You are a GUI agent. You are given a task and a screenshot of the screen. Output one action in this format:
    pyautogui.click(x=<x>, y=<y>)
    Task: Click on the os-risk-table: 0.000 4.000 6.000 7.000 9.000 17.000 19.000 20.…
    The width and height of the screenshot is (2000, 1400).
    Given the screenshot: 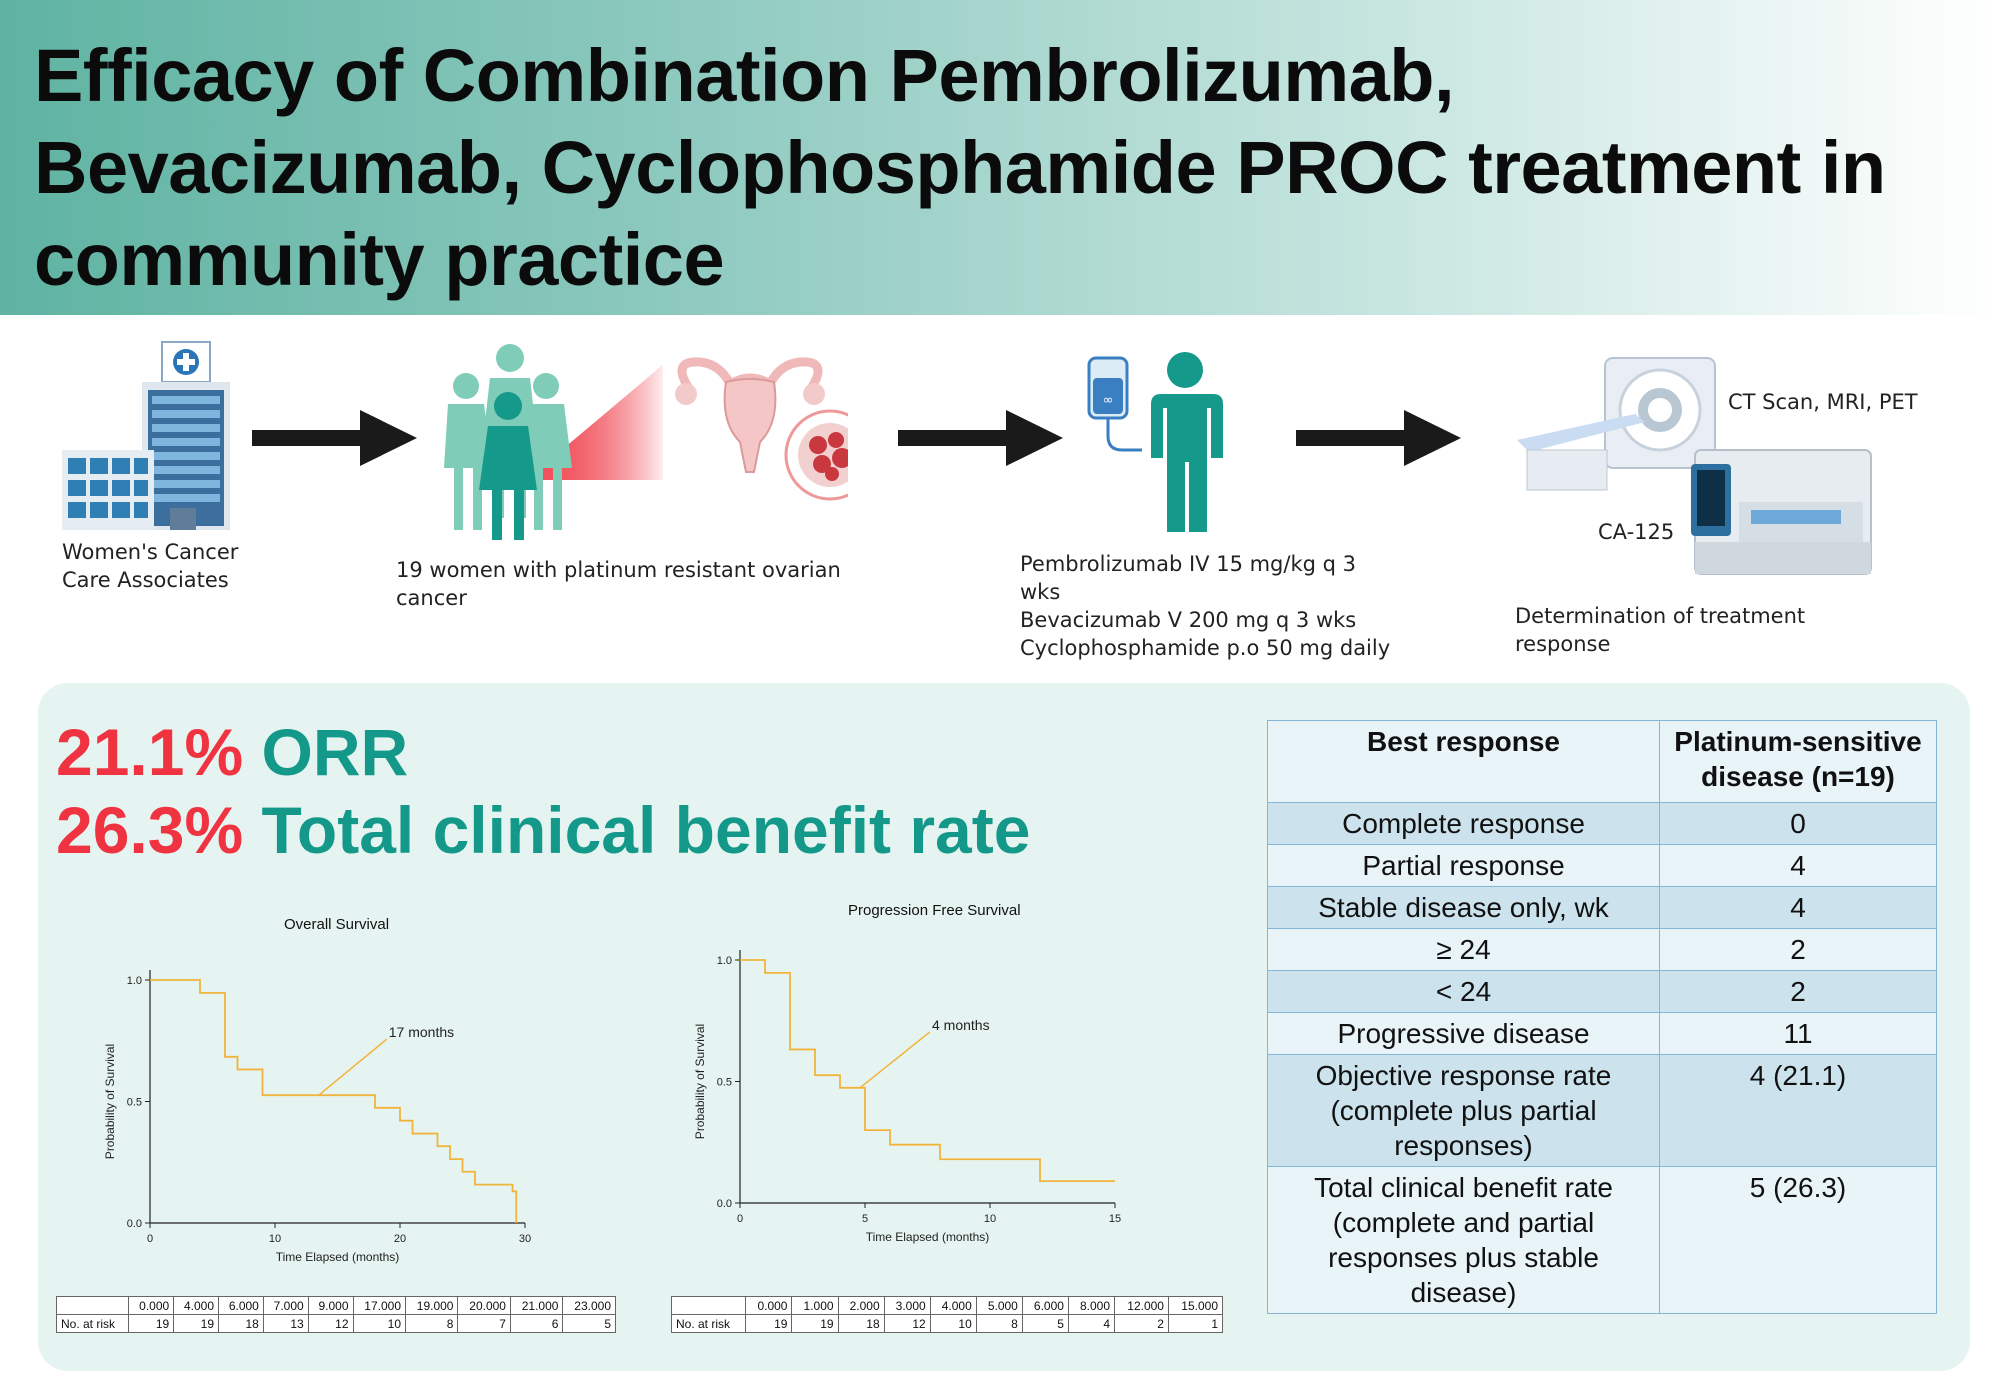 What is the action you would take?
    pyautogui.click(x=335, y=1314)
    